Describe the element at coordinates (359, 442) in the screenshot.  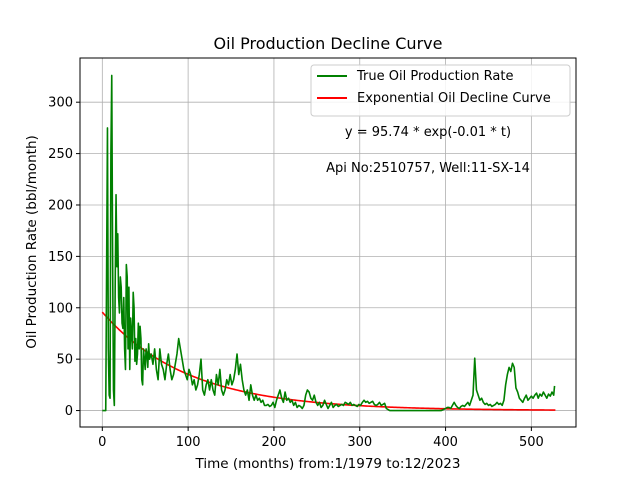
I see `x-tick-label: 300` at that location.